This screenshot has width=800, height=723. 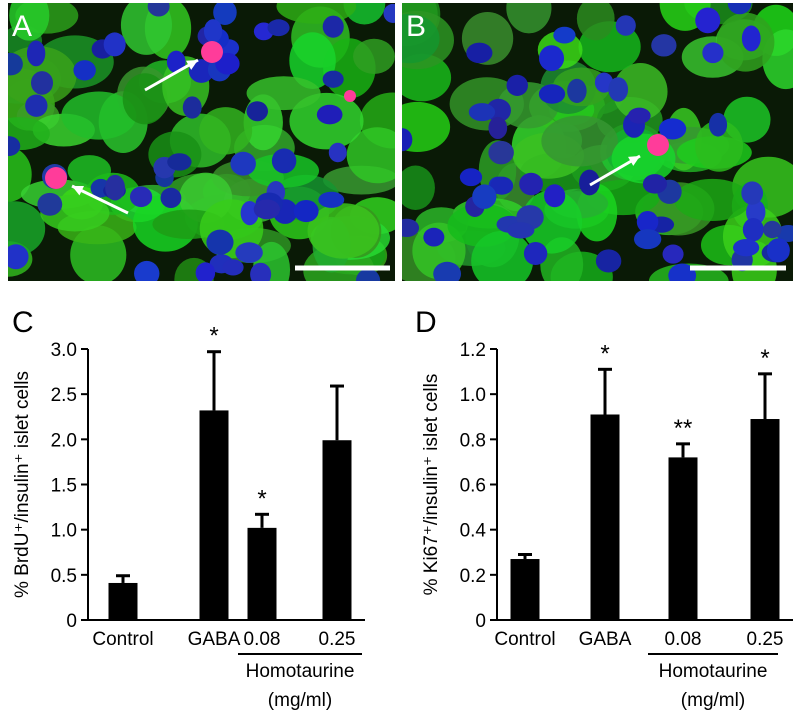 I want to click on panel-label: C, so click(x=23, y=322).